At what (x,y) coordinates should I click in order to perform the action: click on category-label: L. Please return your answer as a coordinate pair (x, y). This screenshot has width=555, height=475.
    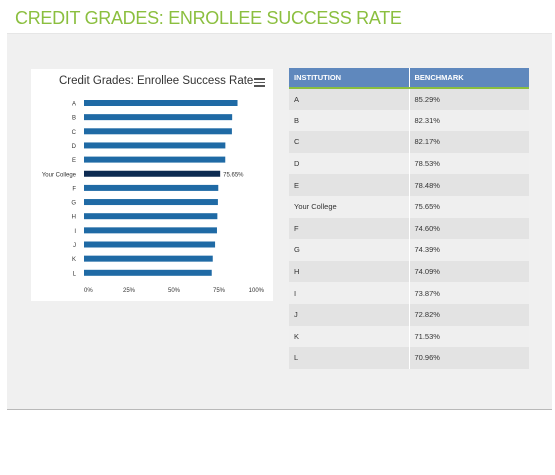
    Looking at the image, I should click on (75, 274).